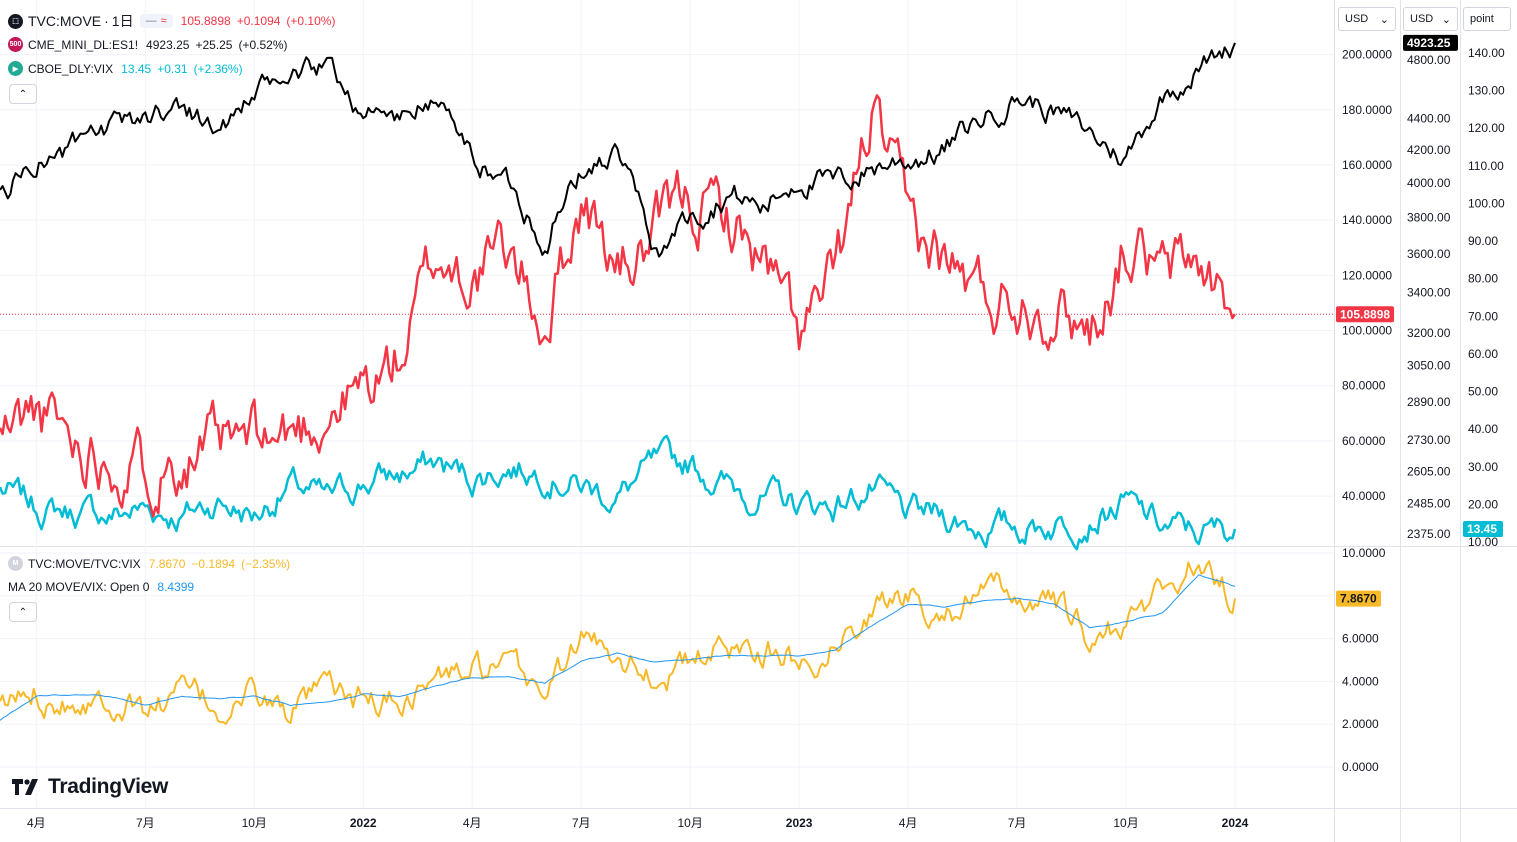 The width and height of the screenshot is (1517, 842). Describe the element at coordinates (213, 563) in the screenshot. I see `ratio-change: −0.1894` at that location.